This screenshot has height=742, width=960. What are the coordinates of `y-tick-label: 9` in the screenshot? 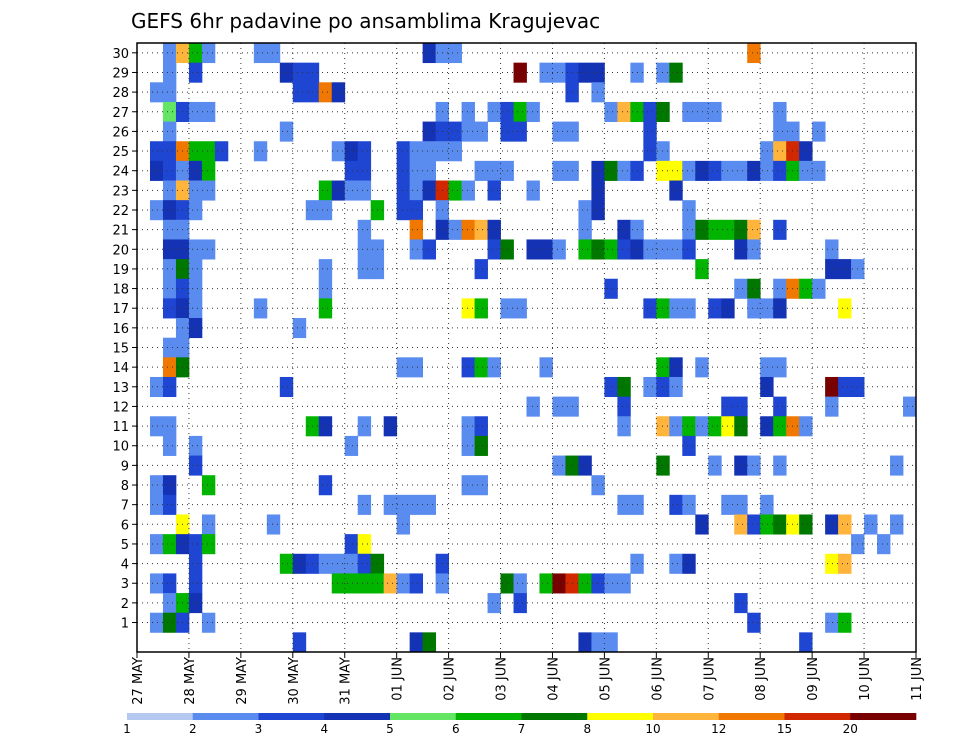 It's located at (125, 466).